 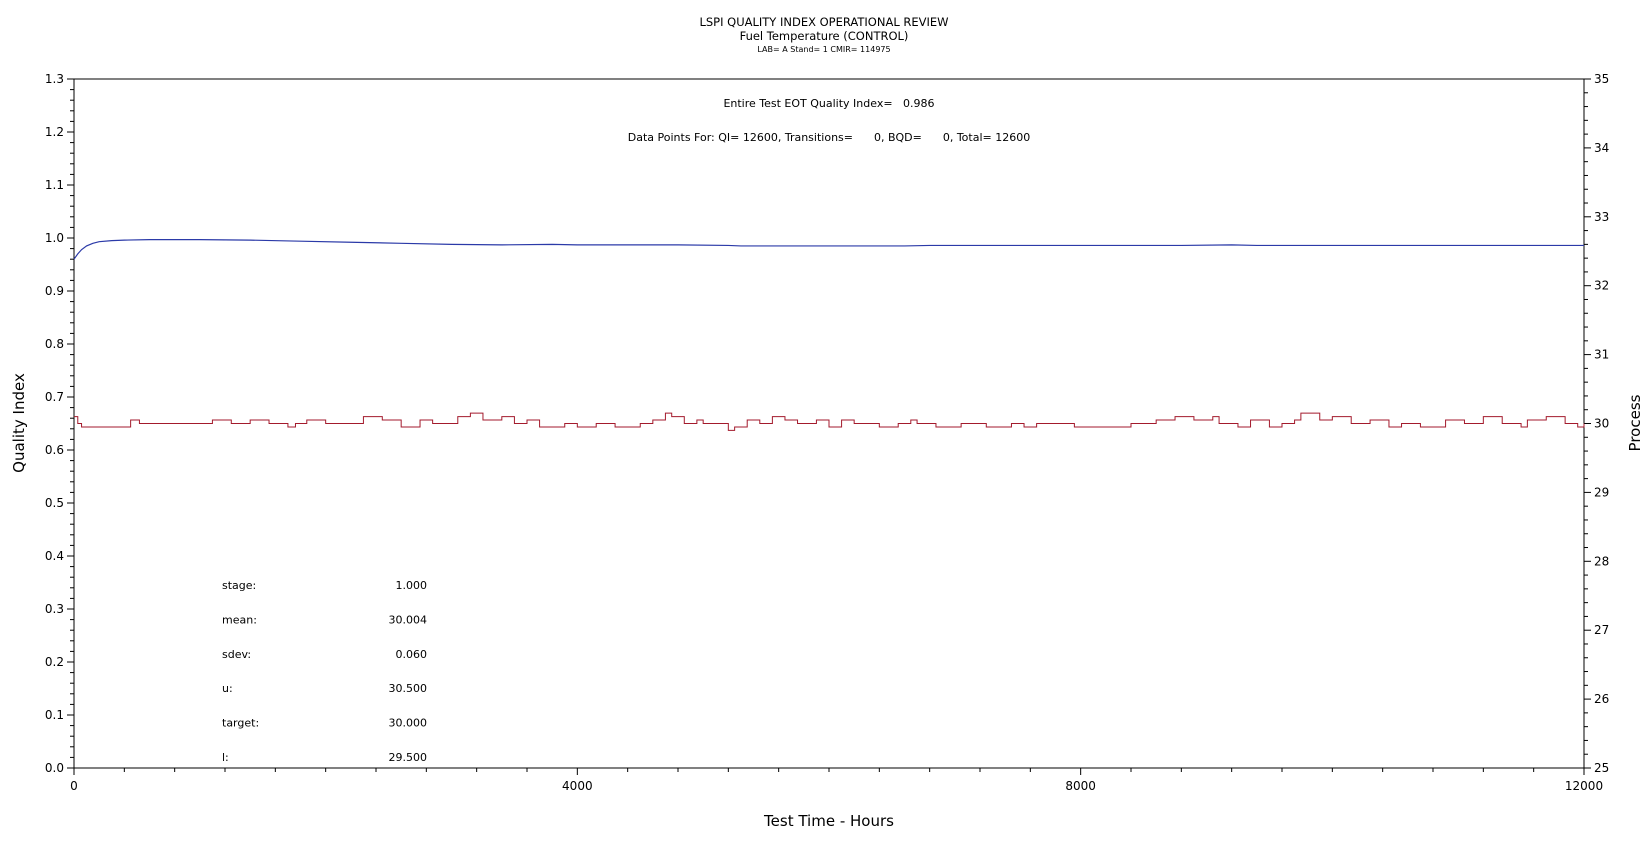 What do you see at coordinates (412, 585) in the screenshot?
I see `stat-value: 1.000` at bounding box center [412, 585].